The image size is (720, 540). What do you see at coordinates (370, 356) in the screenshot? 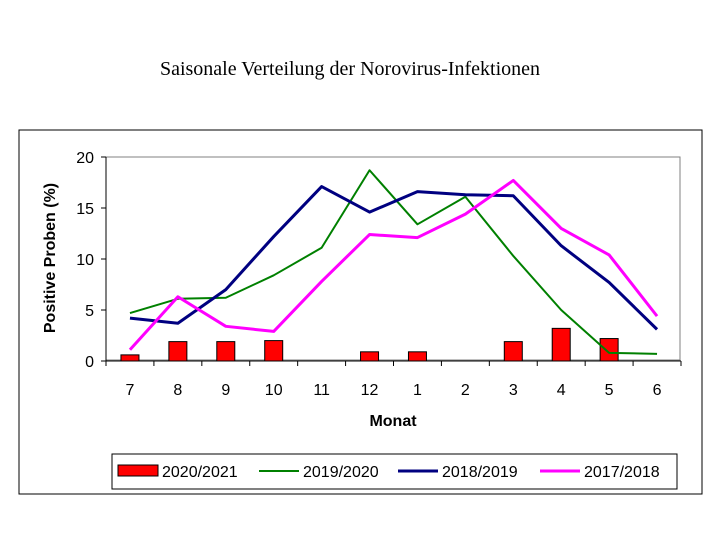
I see `bar-2020/2021-12` at bounding box center [370, 356].